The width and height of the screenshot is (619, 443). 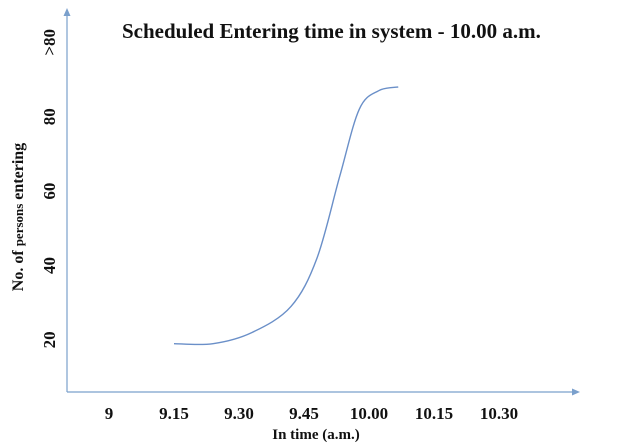 I want to click on y-tick-label: 80, so click(x=49, y=116).